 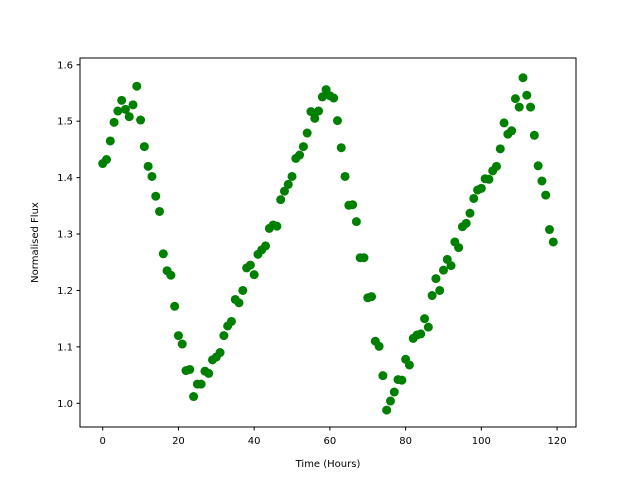 What do you see at coordinates (65, 122) in the screenshot?
I see `y-tick-label: 1.5` at bounding box center [65, 122].